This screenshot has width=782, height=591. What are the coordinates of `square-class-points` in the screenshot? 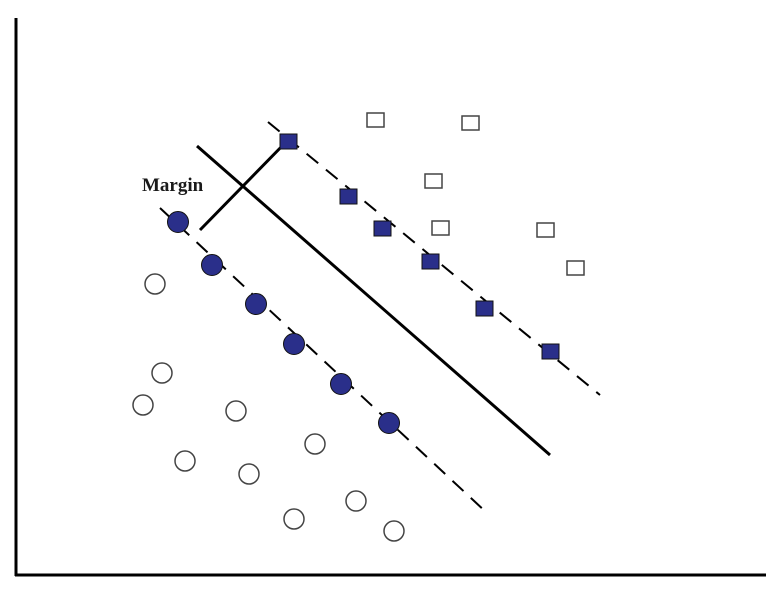 It's located at (475, 194).